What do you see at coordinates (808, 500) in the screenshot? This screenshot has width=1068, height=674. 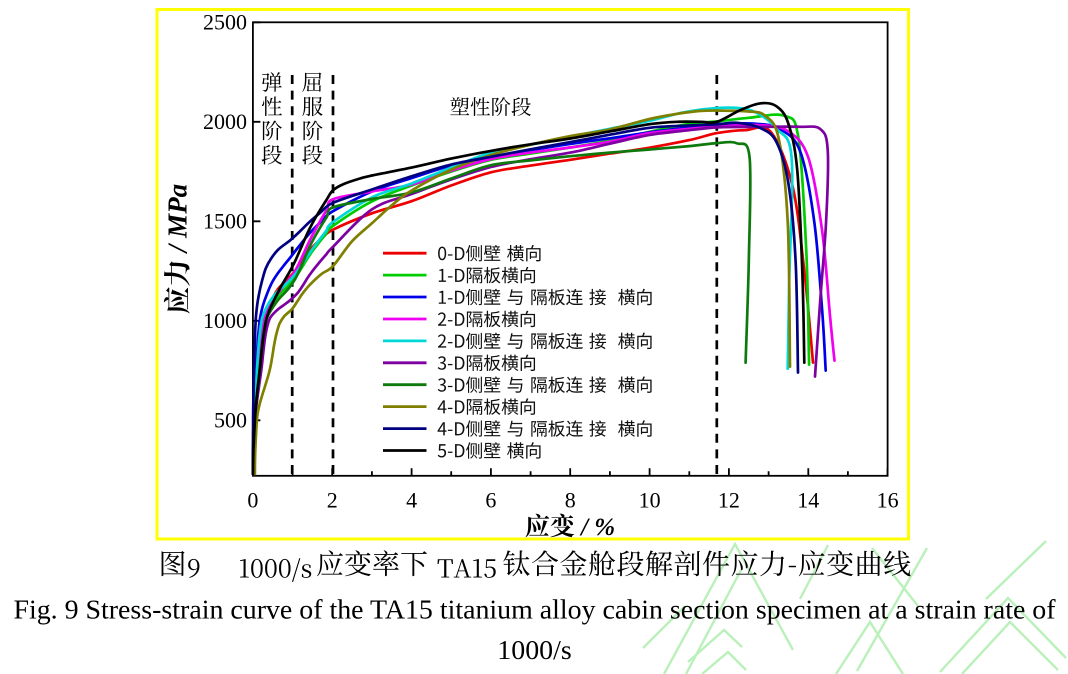 I see `svg-text: 14` at bounding box center [808, 500].